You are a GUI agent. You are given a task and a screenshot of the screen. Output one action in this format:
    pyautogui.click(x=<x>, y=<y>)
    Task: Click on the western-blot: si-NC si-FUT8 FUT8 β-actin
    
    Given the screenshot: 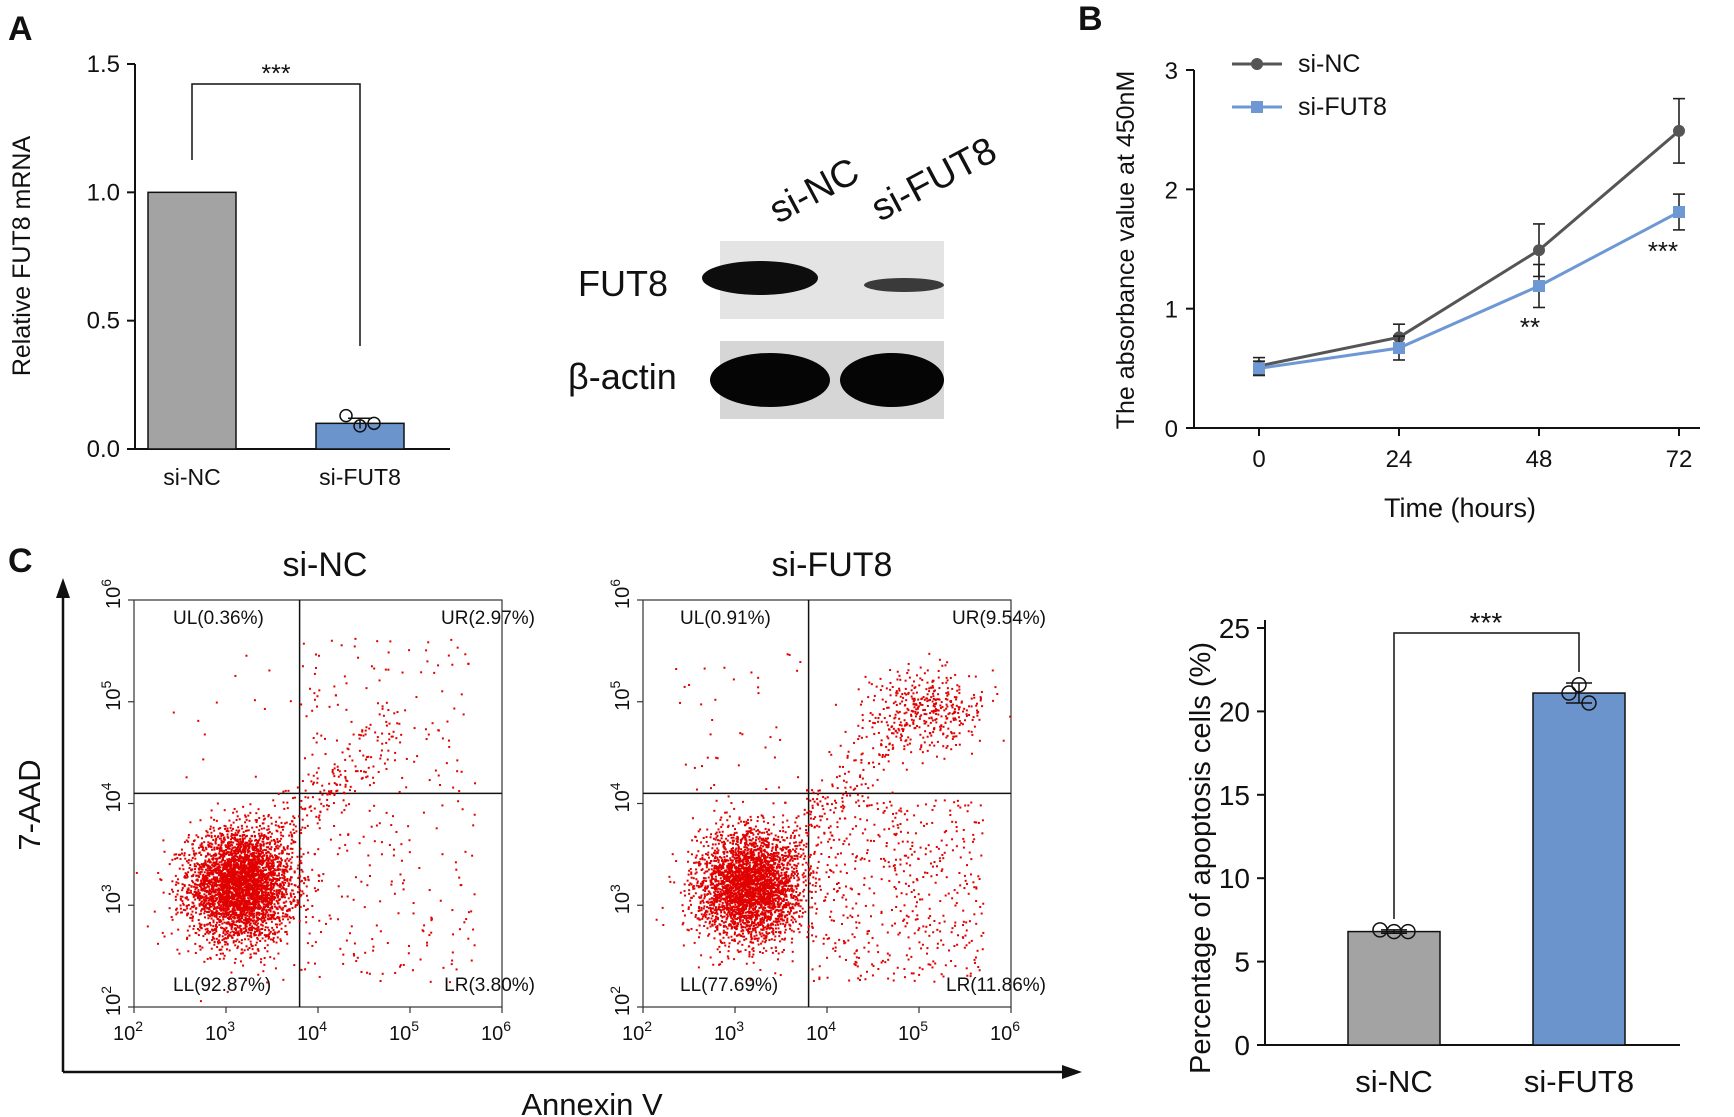 What is the action you would take?
    pyautogui.click(x=786, y=274)
    